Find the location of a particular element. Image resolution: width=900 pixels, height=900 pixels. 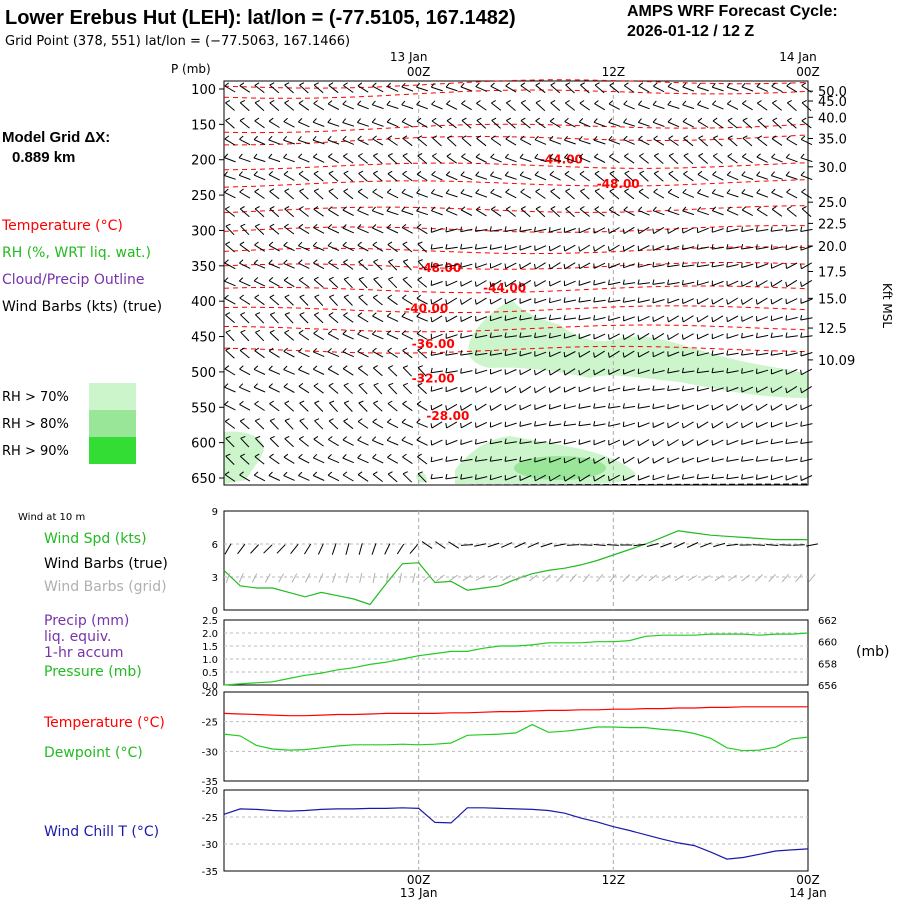

wind-barb-true is located at coordinates (360, 549).